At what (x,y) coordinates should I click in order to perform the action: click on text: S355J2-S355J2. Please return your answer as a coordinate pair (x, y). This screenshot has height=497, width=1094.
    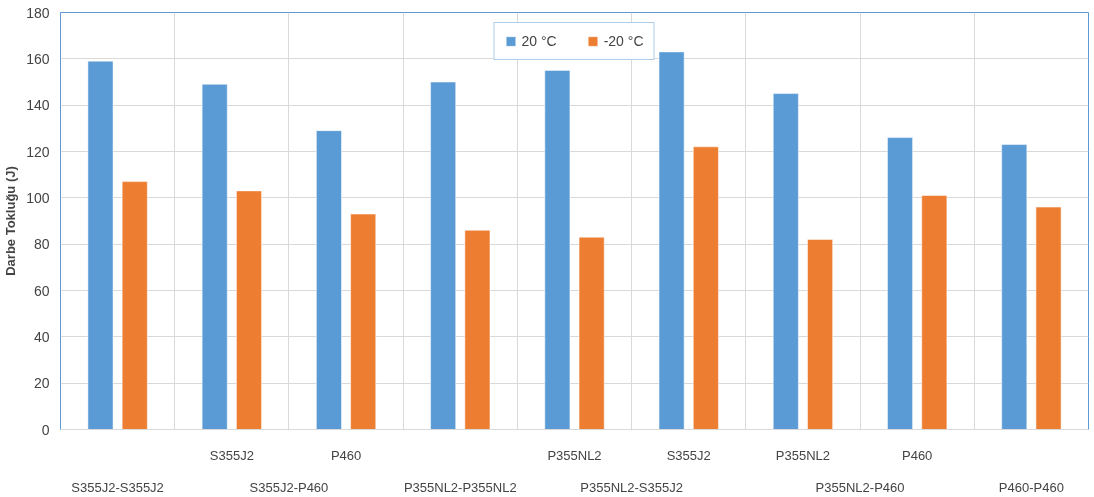
    Looking at the image, I should click on (117, 487).